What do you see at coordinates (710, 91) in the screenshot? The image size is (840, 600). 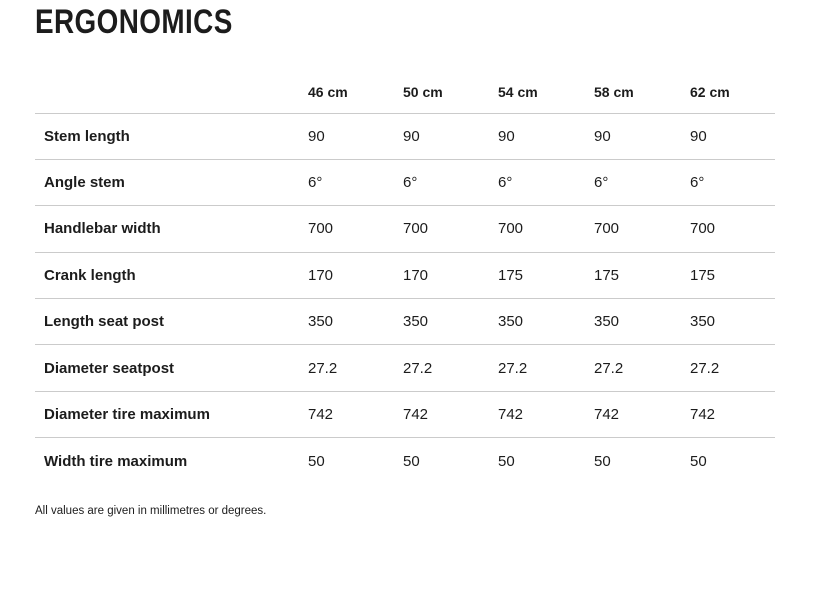 I see `size-column-header: 62 cm` at bounding box center [710, 91].